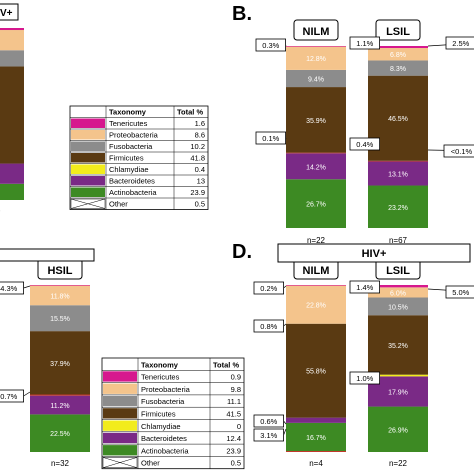 The height and width of the screenshot is (474, 474). What do you see at coordinates (120, 401) in the screenshot?
I see `legend-swatch-fusobacteria` at bounding box center [120, 401].